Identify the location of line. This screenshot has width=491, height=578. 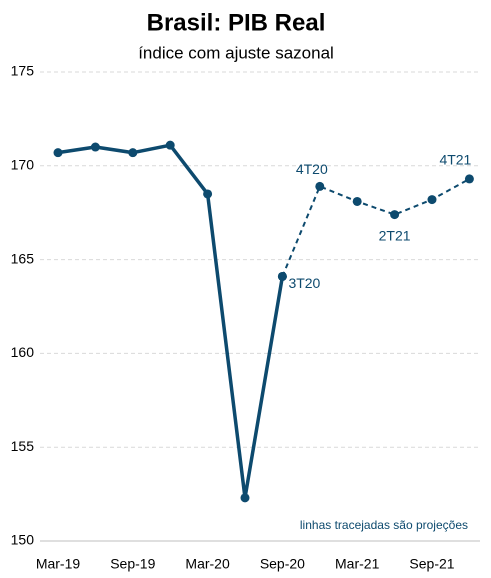
(375, 227).